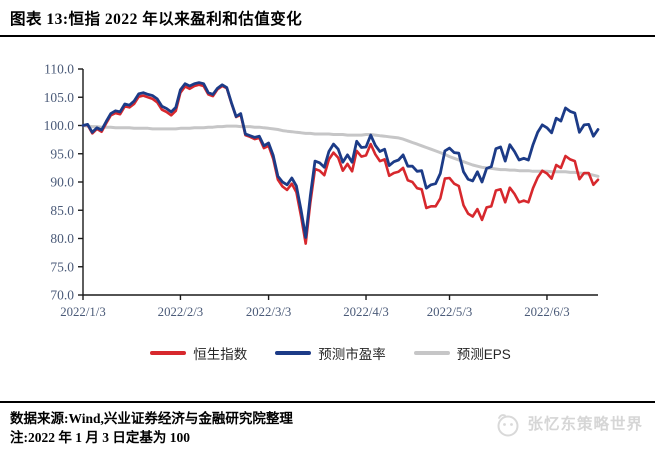 Image resolution: width=655 pixels, height=453 pixels. Describe the element at coordinates (62, 266) in the screenshot. I see `y-tick-label: 75.0` at that location.